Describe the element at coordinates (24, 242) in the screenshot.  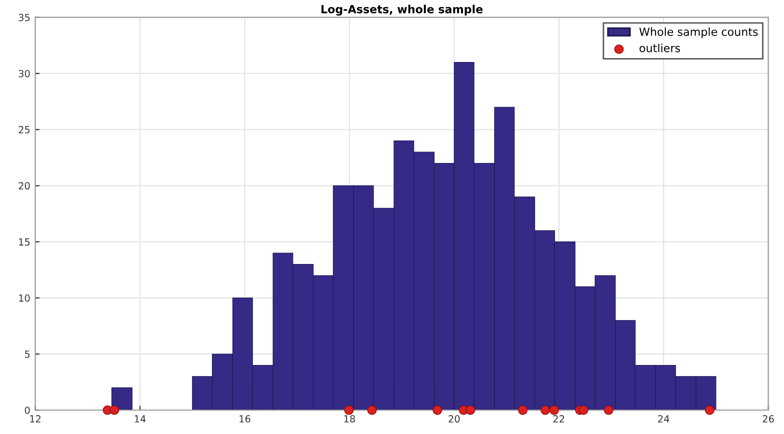
I see `y-tick-label: 15` at that location.